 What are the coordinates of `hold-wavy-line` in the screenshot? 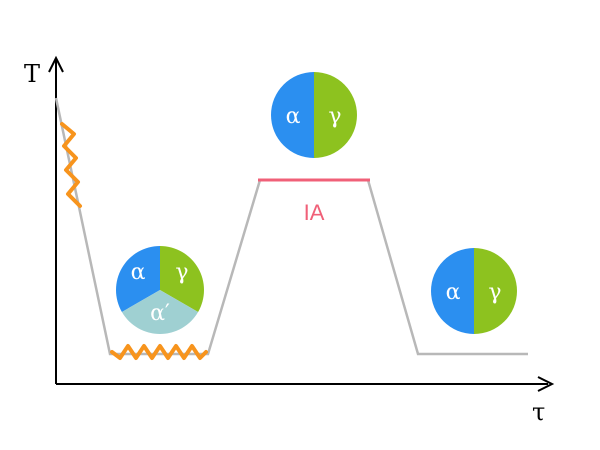 It's located at (159, 352).